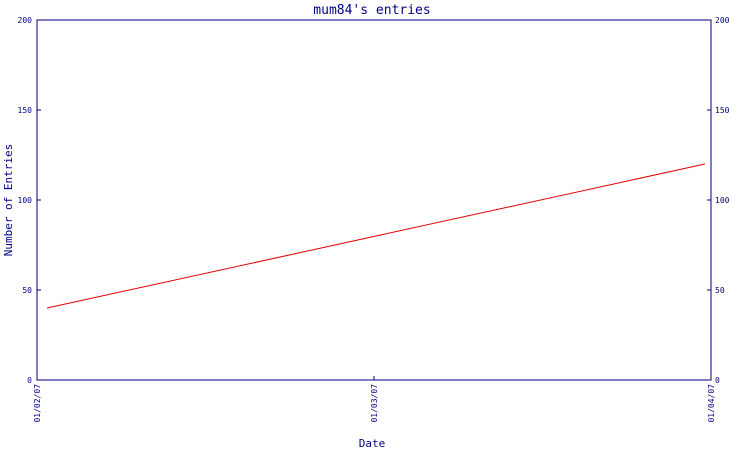 Image resolution: width=750 pixels, height=450 pixels. What do you see at coordinates (371, 10) in the screenshot?
I see `chart-title: mum84's entries` at bounding box center [371, 10].